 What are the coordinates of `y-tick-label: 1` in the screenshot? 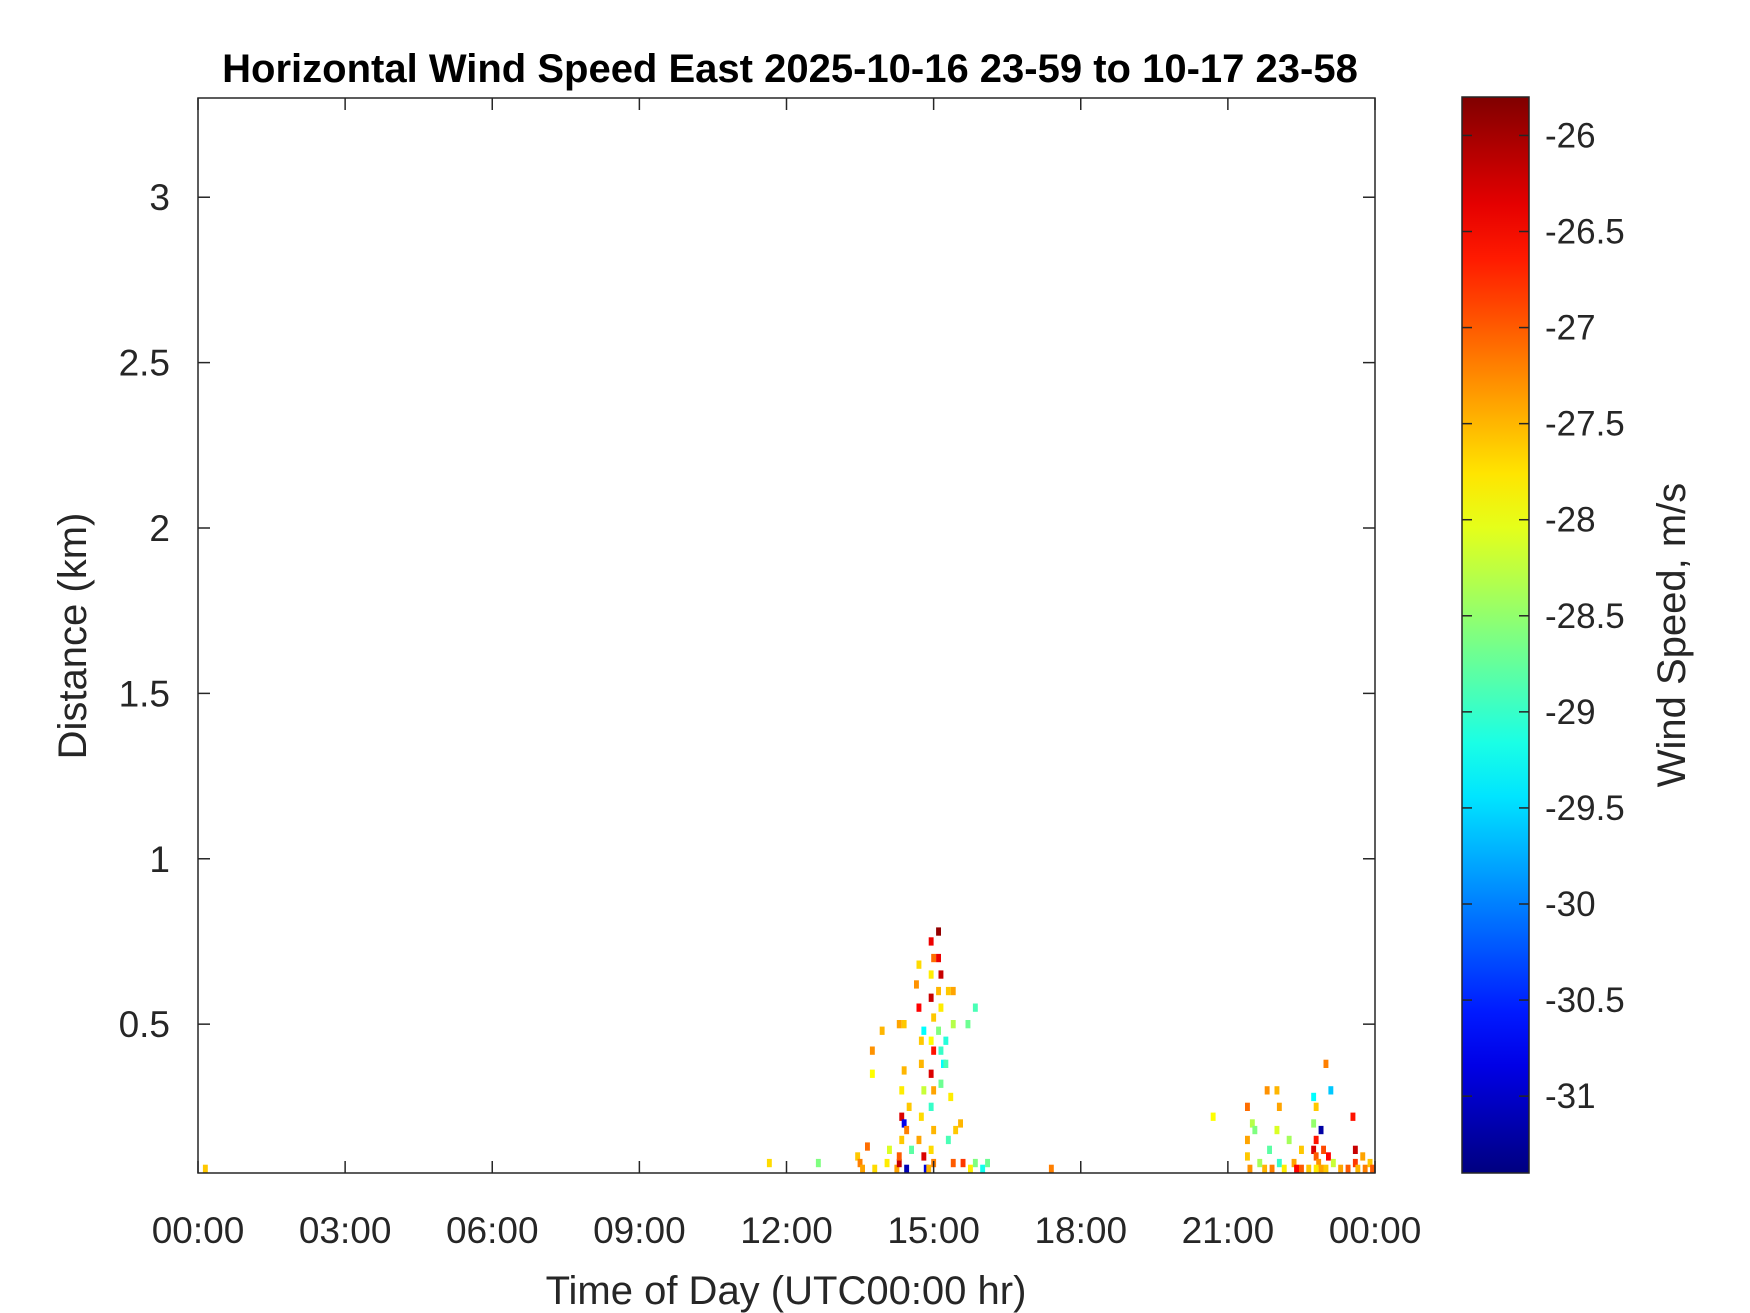 It's located at (159, 859).